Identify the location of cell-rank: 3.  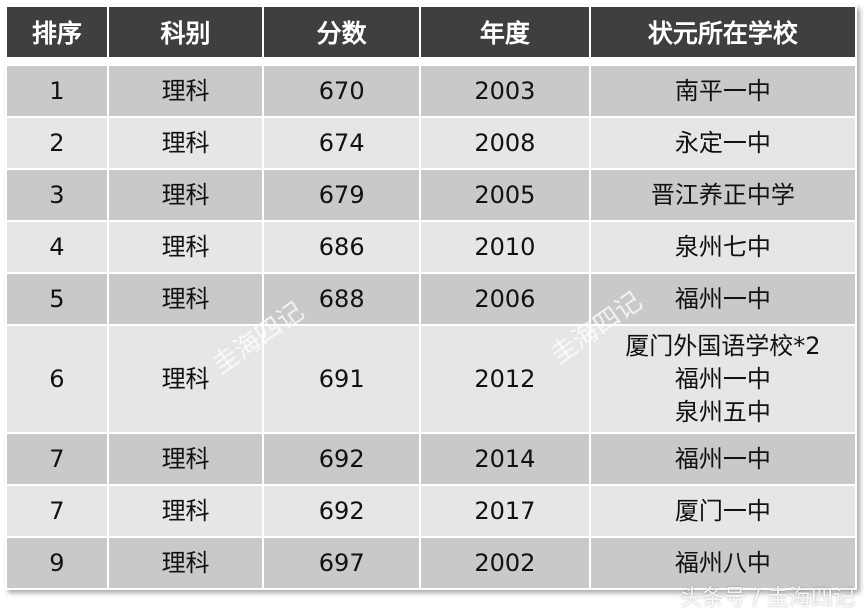
(57, 195).